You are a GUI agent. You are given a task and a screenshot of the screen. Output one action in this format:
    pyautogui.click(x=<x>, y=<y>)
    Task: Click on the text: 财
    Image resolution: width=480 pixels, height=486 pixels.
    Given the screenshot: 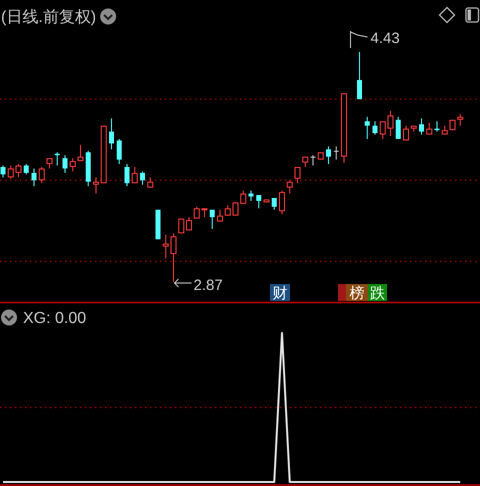 What is the action you would take?
    pyautogui.click(x=280, y=293)
    